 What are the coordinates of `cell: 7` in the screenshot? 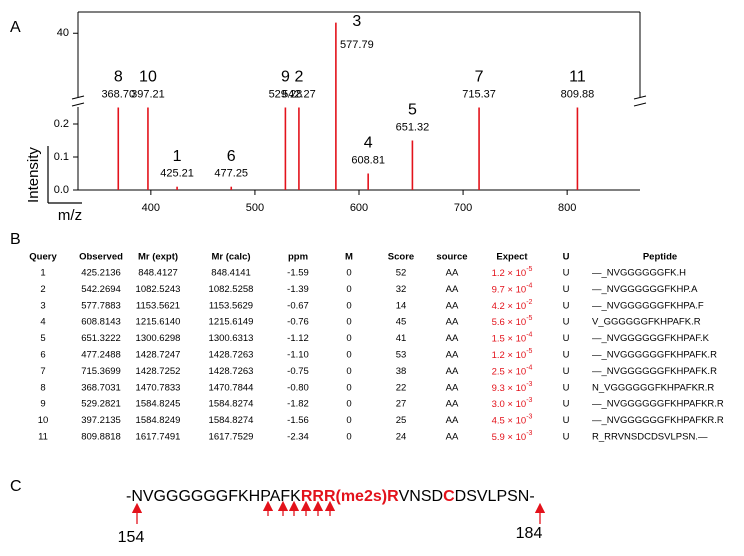 It's located at (42, 371).